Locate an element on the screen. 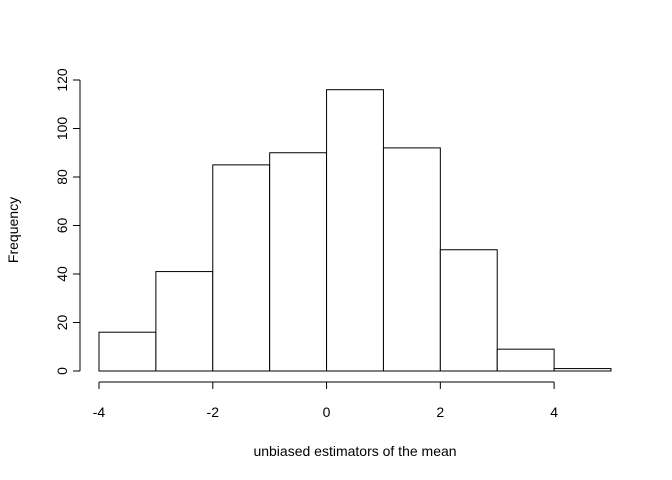 The image size is (672, 480). x-axis: -4 -2 0 2 4 is located at coordinates (325, 400).